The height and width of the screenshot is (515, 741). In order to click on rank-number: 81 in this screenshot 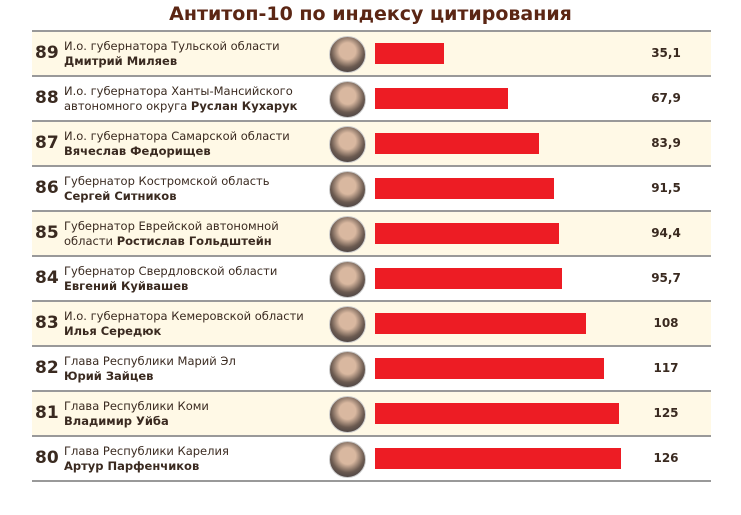, I will do `click(47, 413)`.